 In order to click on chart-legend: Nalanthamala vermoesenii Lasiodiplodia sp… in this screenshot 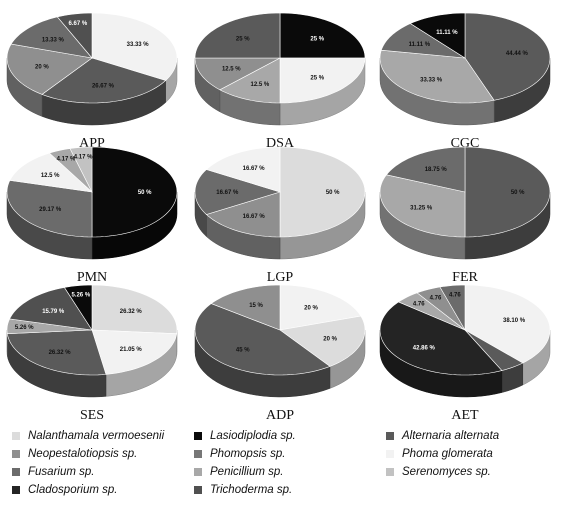, I will do `click(282, 465)`.